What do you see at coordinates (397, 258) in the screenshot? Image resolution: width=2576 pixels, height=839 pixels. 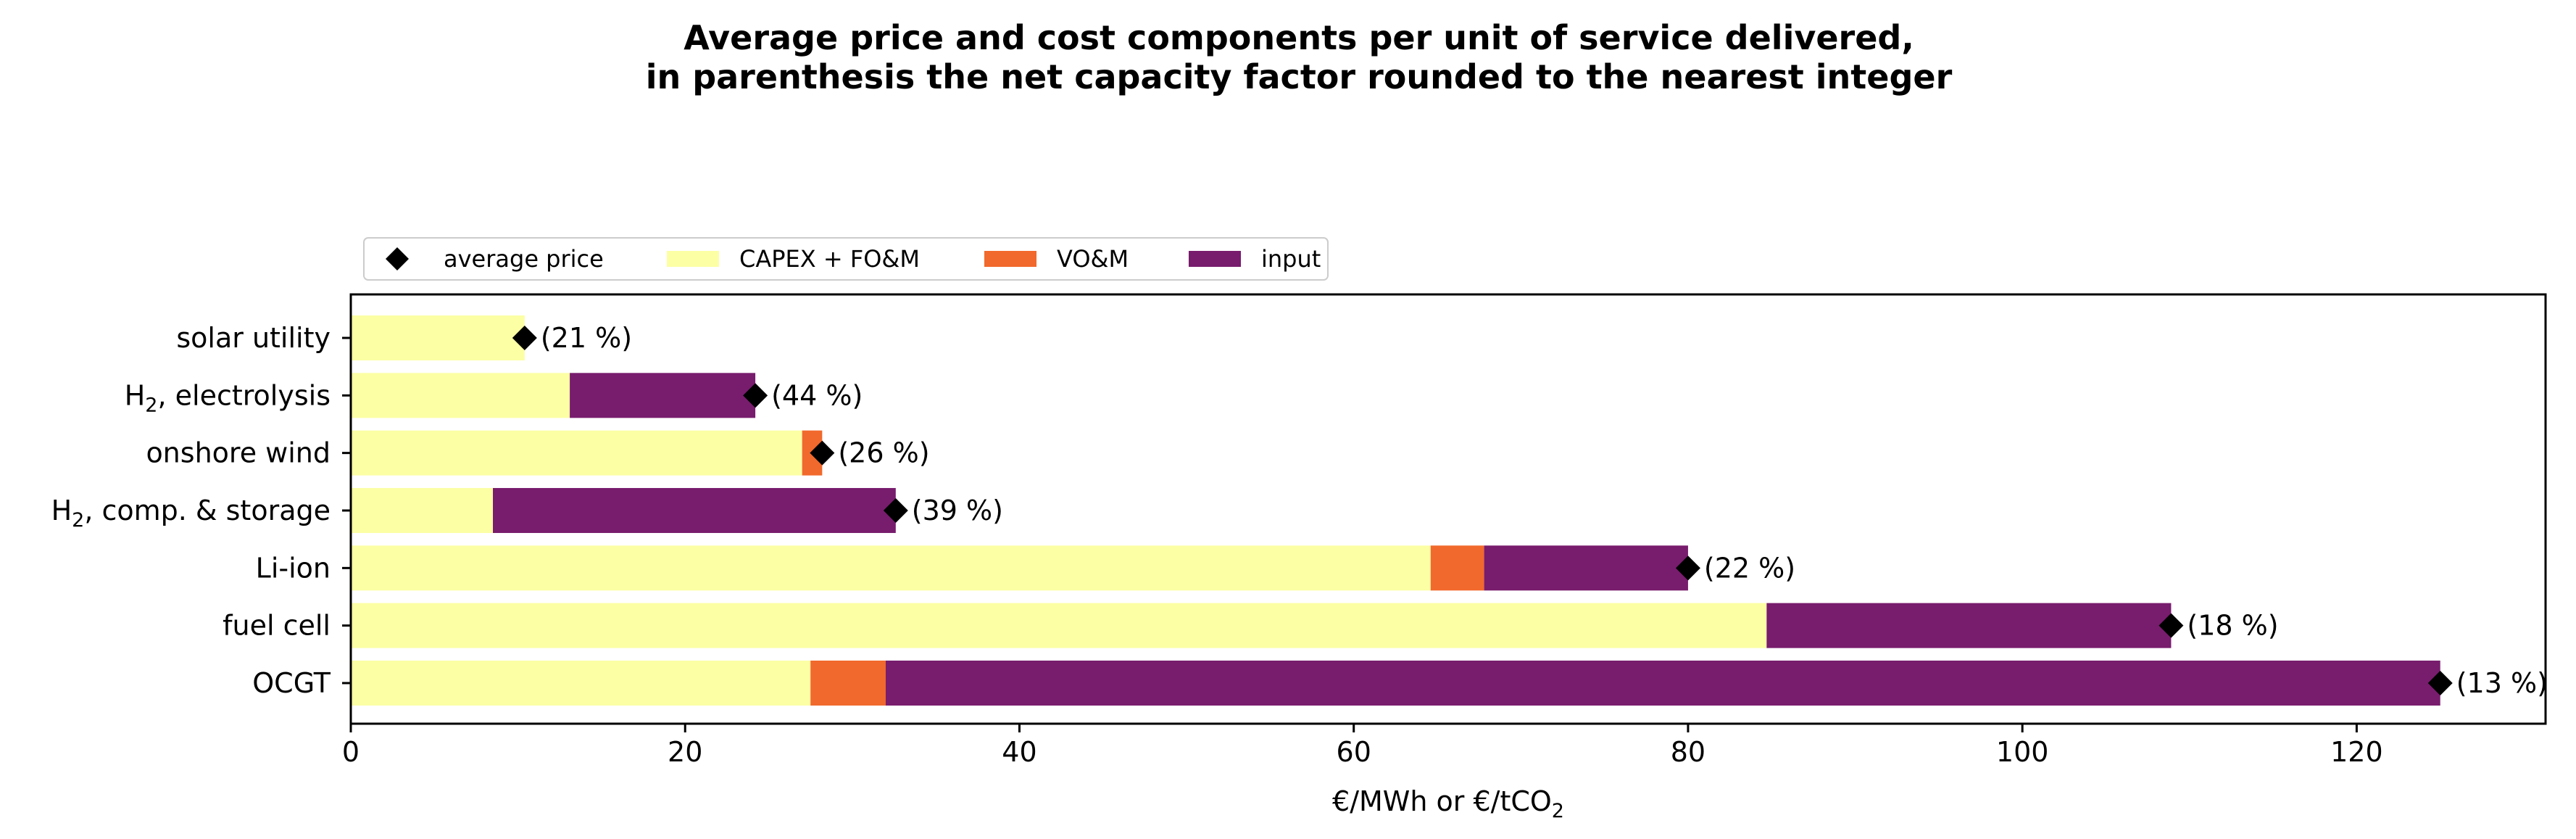 I see `legend-marker-average-price` at bounding box center [397, 258].